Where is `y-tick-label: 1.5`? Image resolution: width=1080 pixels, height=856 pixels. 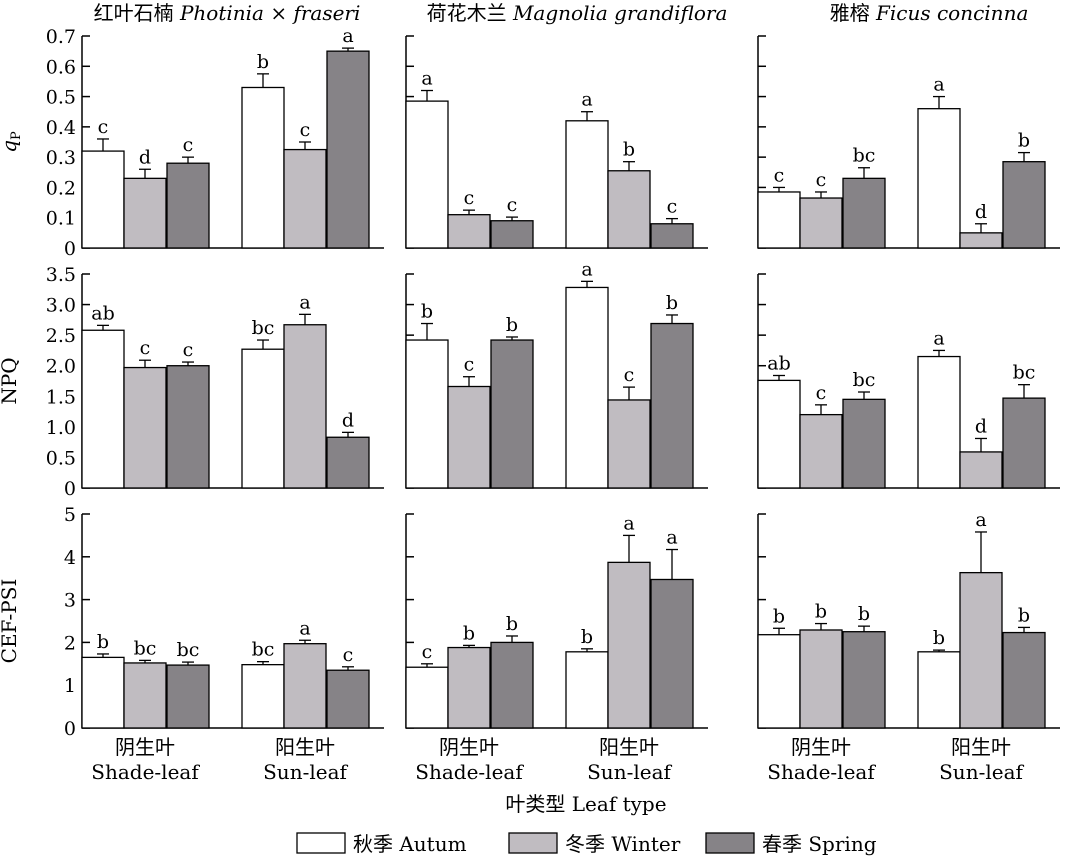
y-tick-label: 1.5 is located at coordinates (61, 397).